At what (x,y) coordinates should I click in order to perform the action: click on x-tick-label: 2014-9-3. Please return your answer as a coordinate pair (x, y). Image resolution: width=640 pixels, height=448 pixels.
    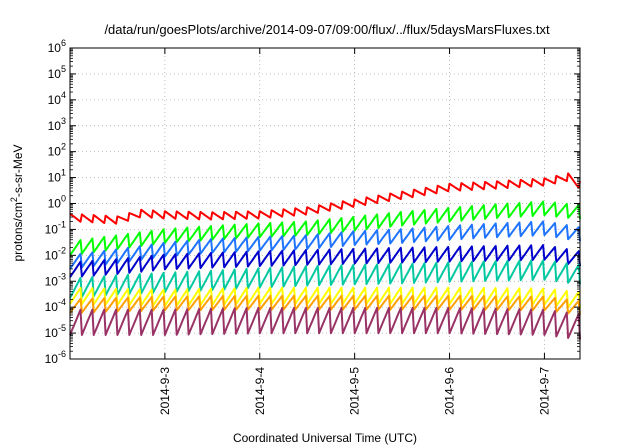
    Looking at the image, I should click on (165, 391).